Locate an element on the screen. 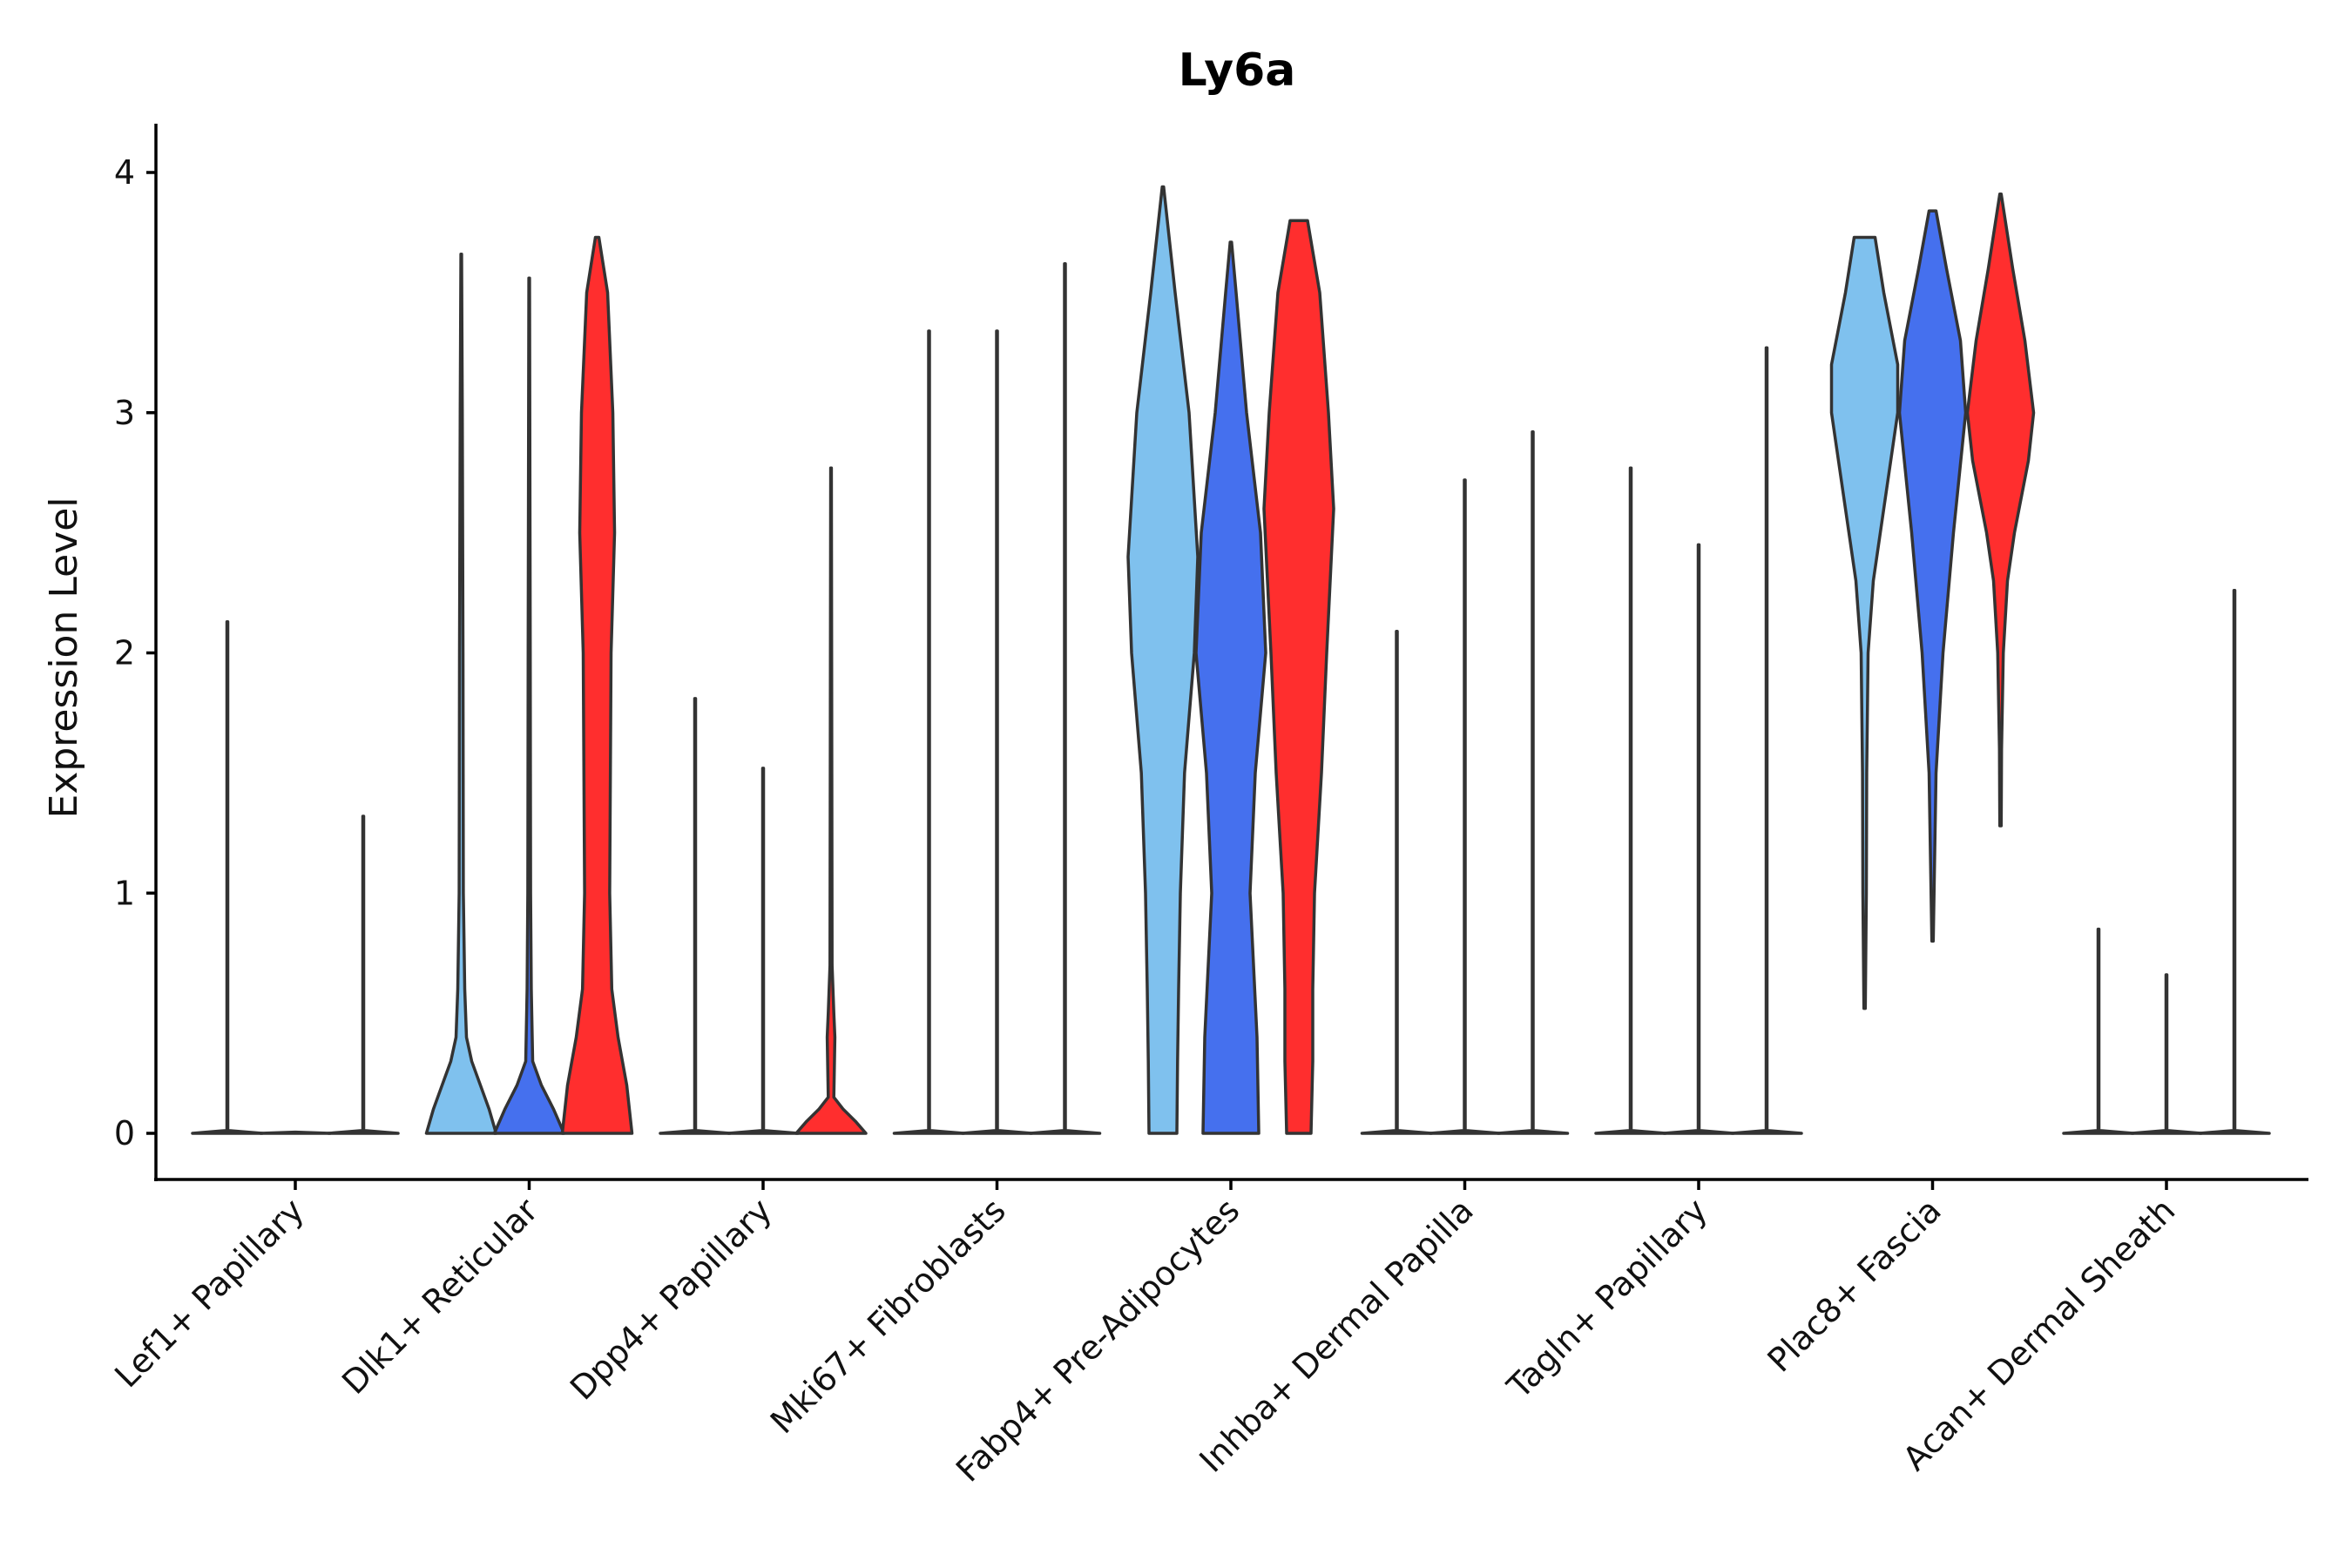 Image resolution: width=2352 pixels, height=1568 pixels. y-ticks: 0 1 2 3 4 is located at coordinates (135, 652).